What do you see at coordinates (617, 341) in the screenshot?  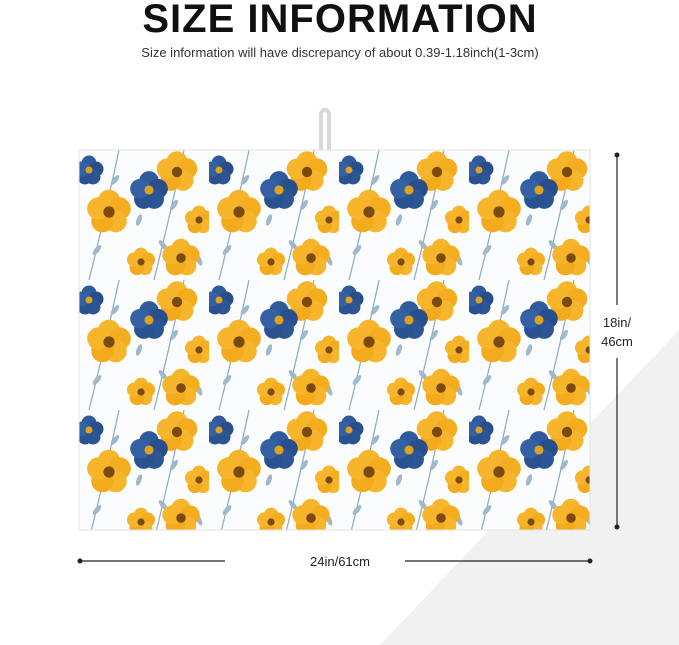 I see `height-label: 46cm` at bounding box center [617, 341].